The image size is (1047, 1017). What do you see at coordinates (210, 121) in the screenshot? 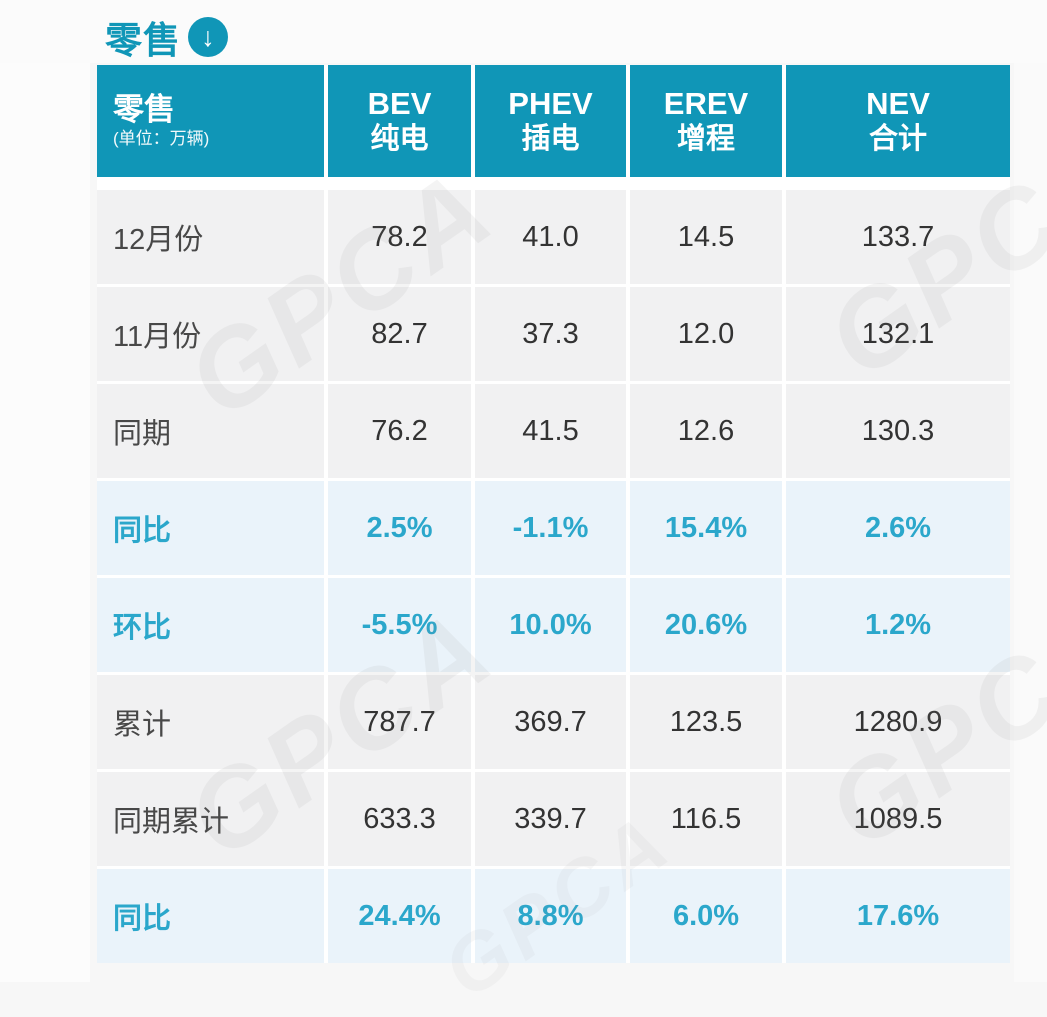
I see `header-cell-label: 零售 (单位：万辆)` at bounding box center [210, 121].